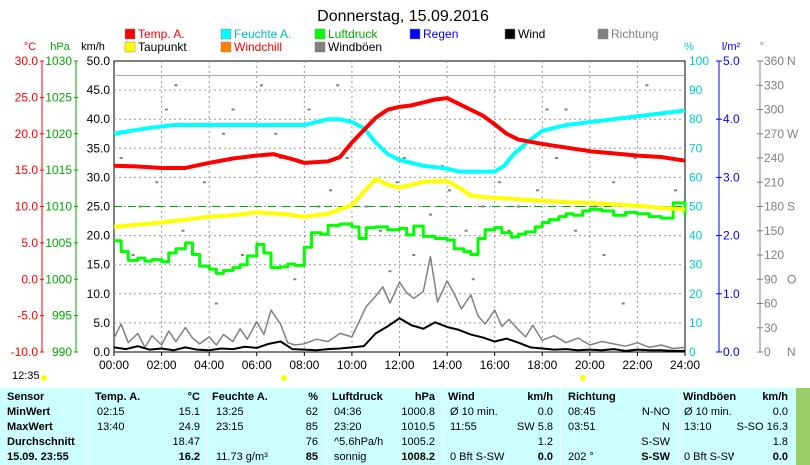 This screenshot has height=465, width=810. What do you see at coordinates (696, 148) in the screenshot?
I see `pct-tick-label: 70` at bounding box center [696, 148].